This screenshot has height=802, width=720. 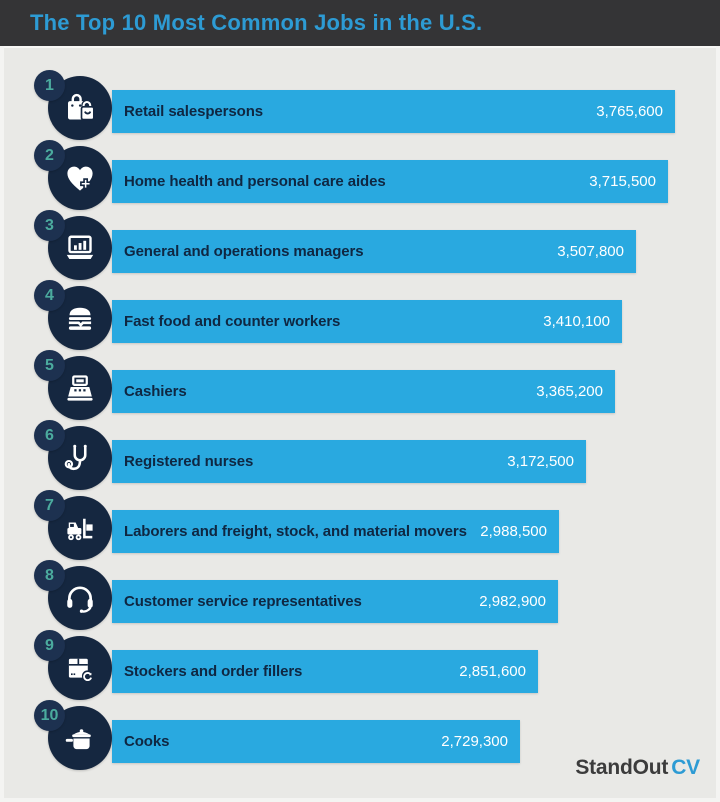 I want to click on job-row: 9 Stockers and order fillers 2,851,600, so click(x=360, y=665).